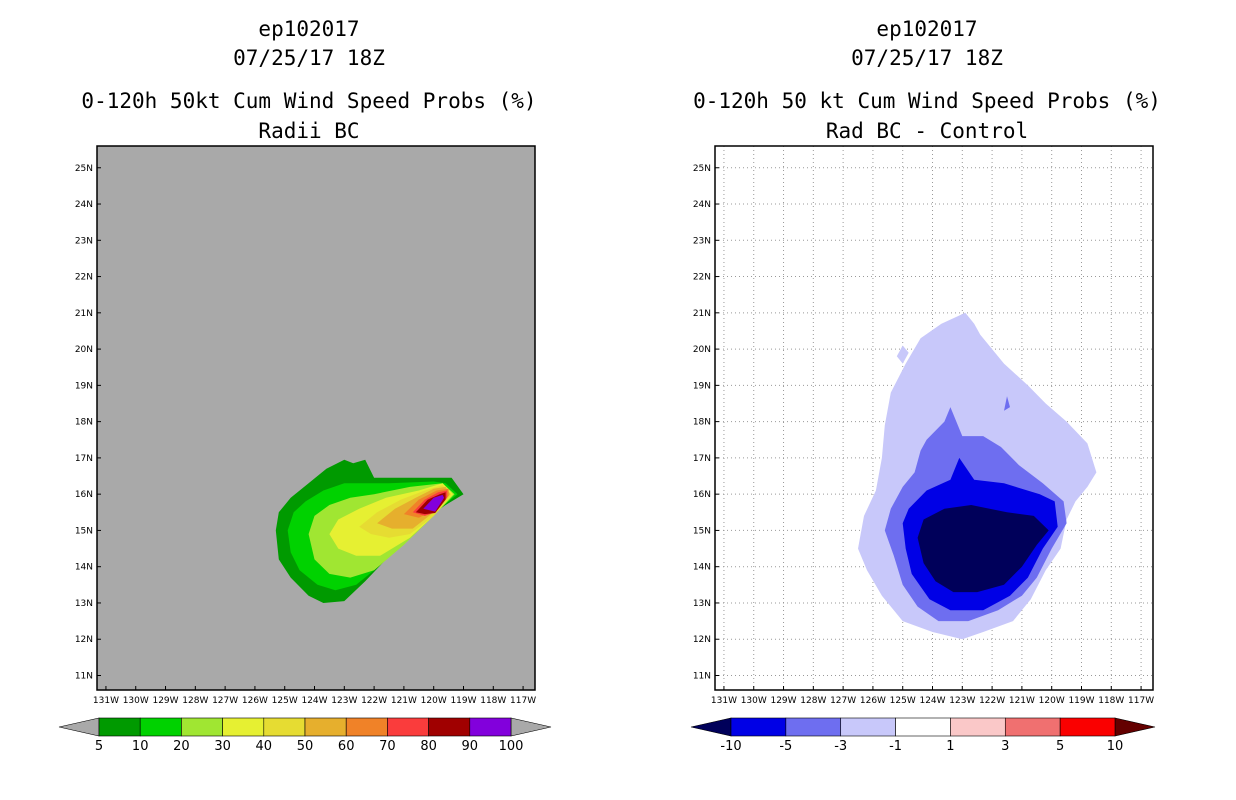 Image resolution: width=1236 pixels, height=800 pixels. What do you see at coordinates (181, 746) in the screenshot?
I see `colorbar-label: 20` at bounding box center [181, 746].